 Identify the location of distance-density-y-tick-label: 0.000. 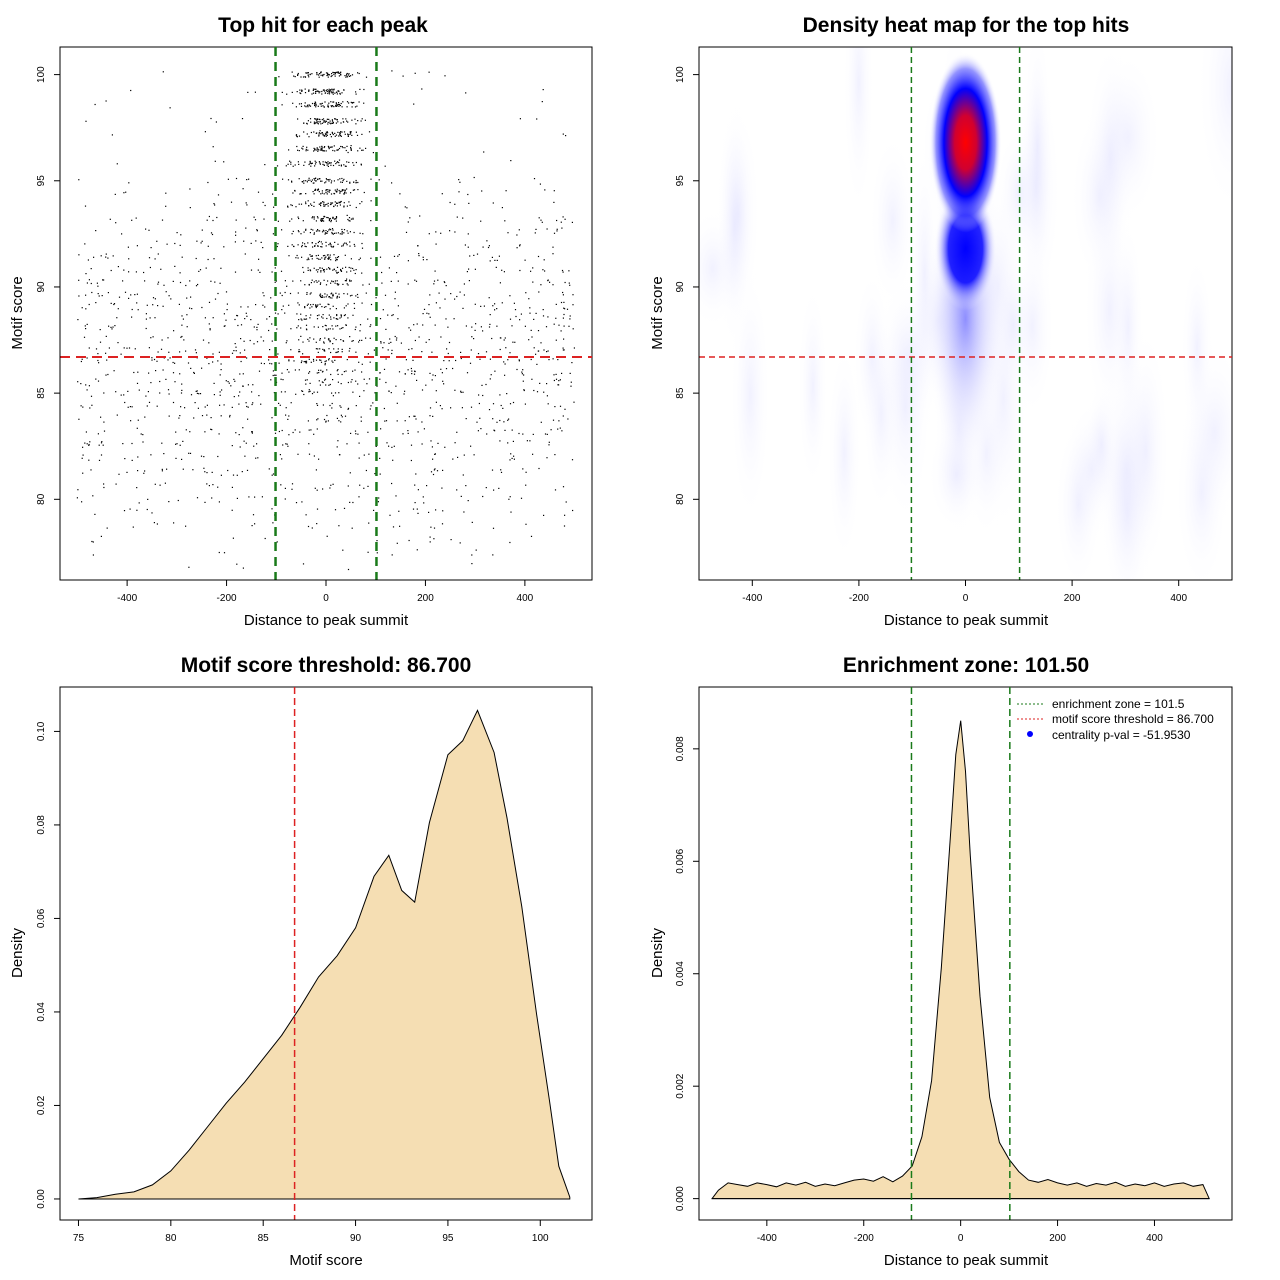
(680, 1198).